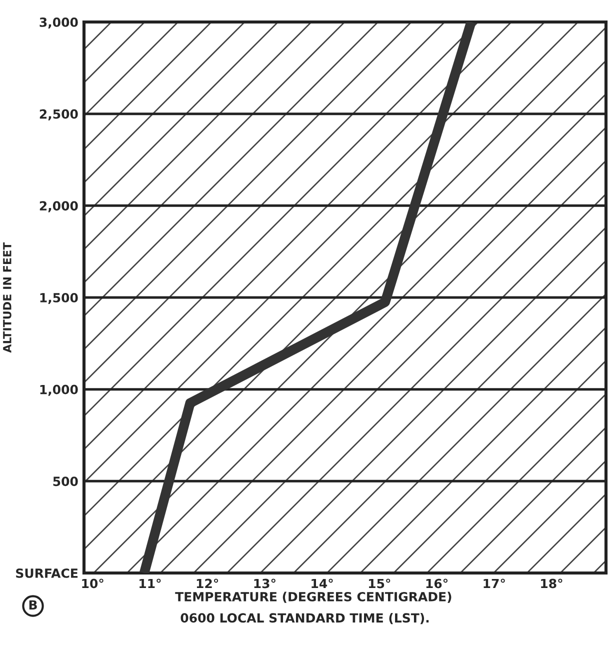 Image resolution: width=609 pixels, height=651 pixels. I want to click on x-tick-label: 18°, so click(551, 583).